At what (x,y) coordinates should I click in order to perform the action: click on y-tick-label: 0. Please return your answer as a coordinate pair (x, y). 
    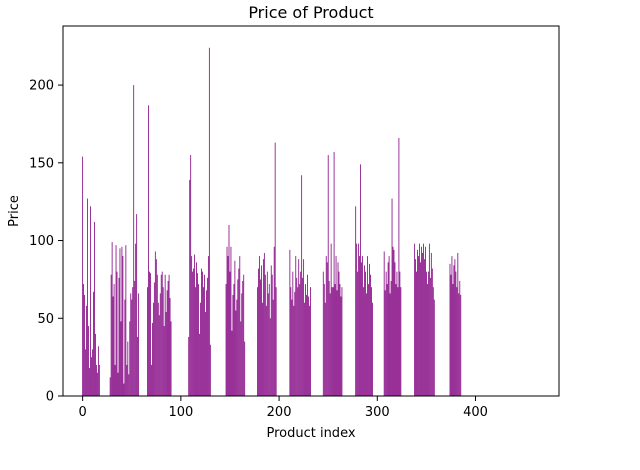
    Looking at the image, I should click on (50, 397).